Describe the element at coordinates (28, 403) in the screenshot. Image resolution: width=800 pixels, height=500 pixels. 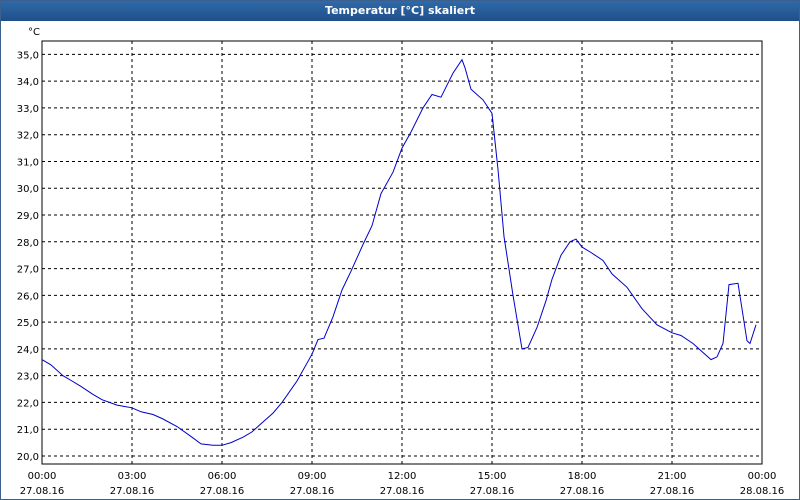
I see `y-tick-label: 22,0` at that location.